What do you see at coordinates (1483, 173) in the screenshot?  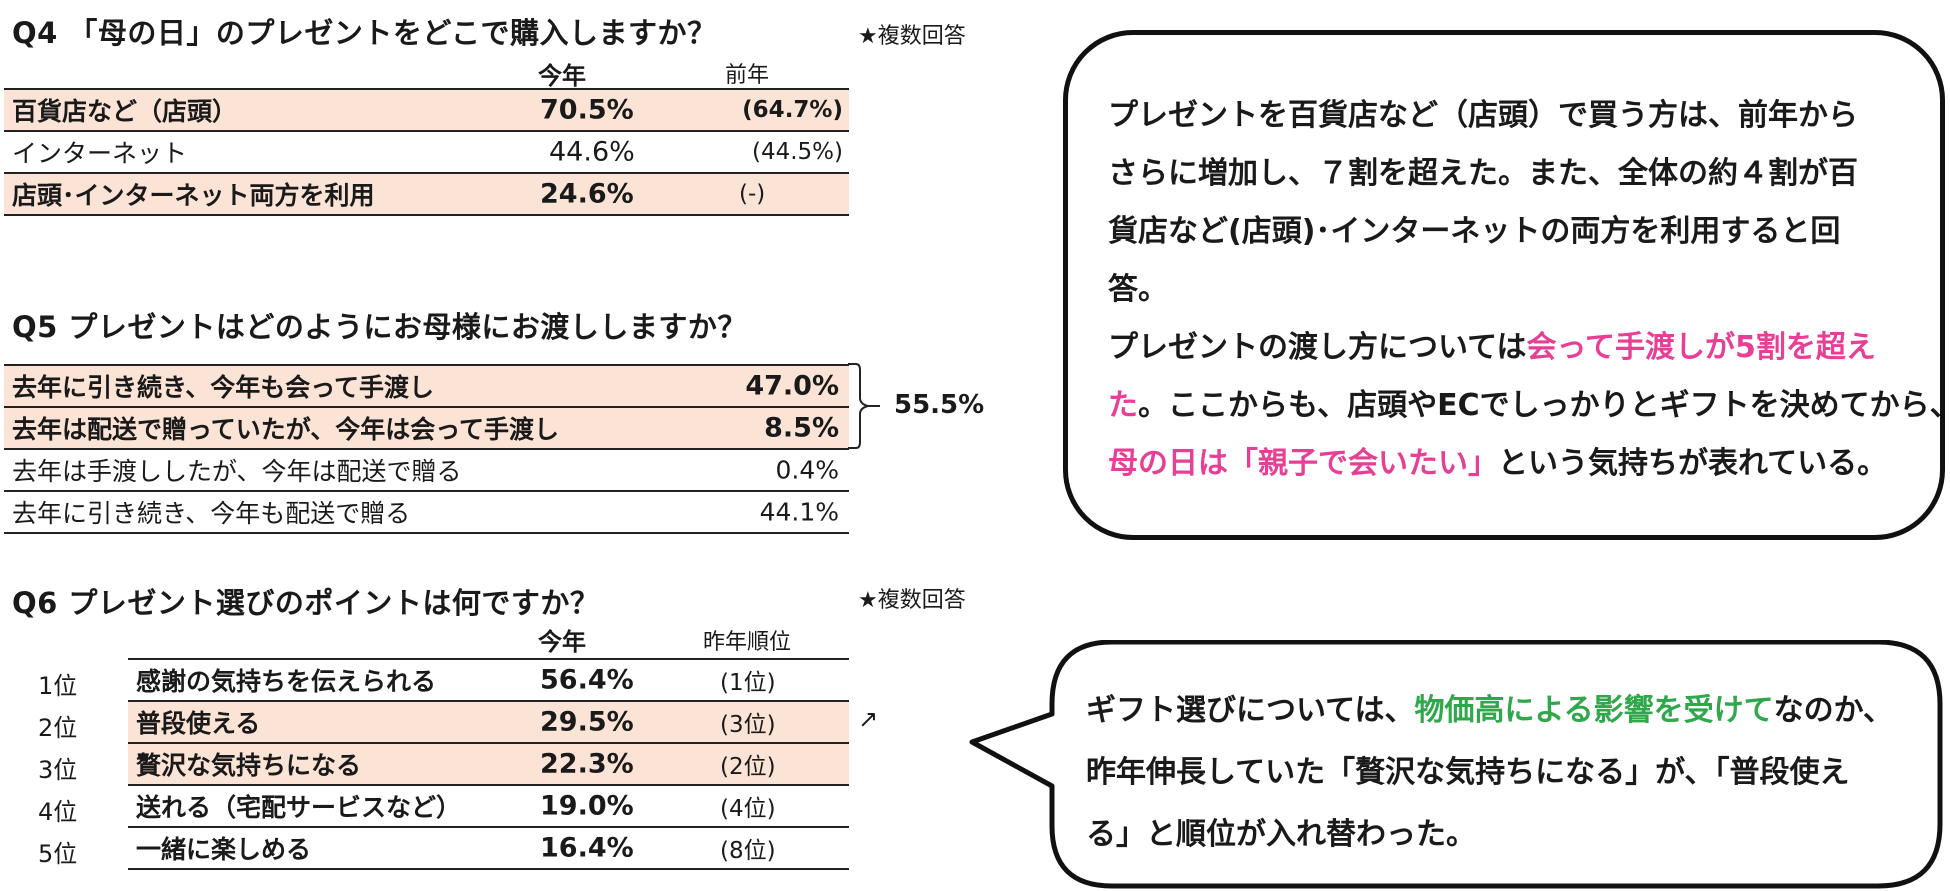 I see `bubble-line: さらに増加し、７割を超えた。また、全体の約４割が百` at bounding box center [1483, 173].